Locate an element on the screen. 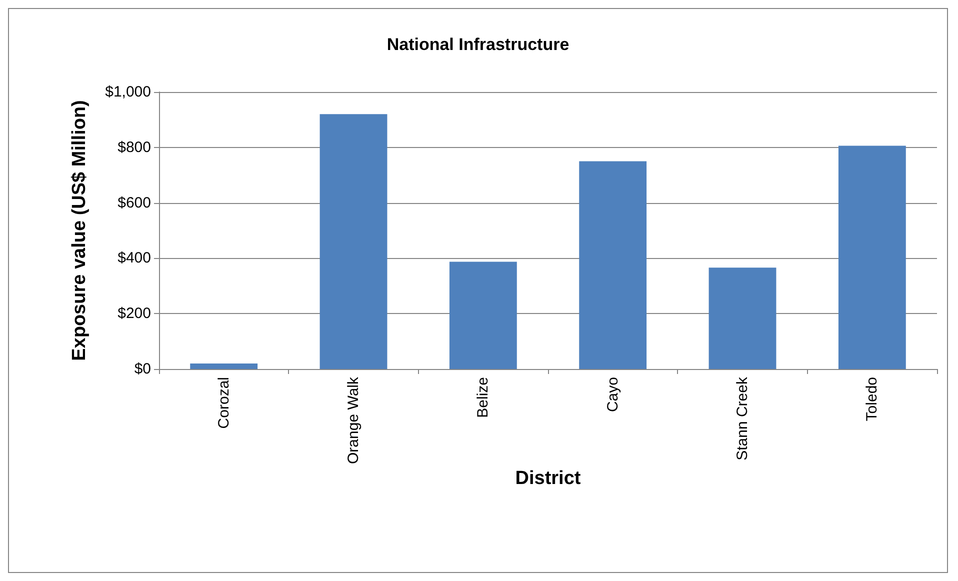 The image size is (958, 581). chart-title: National Infrastructure is located at coordinates (478, 44).